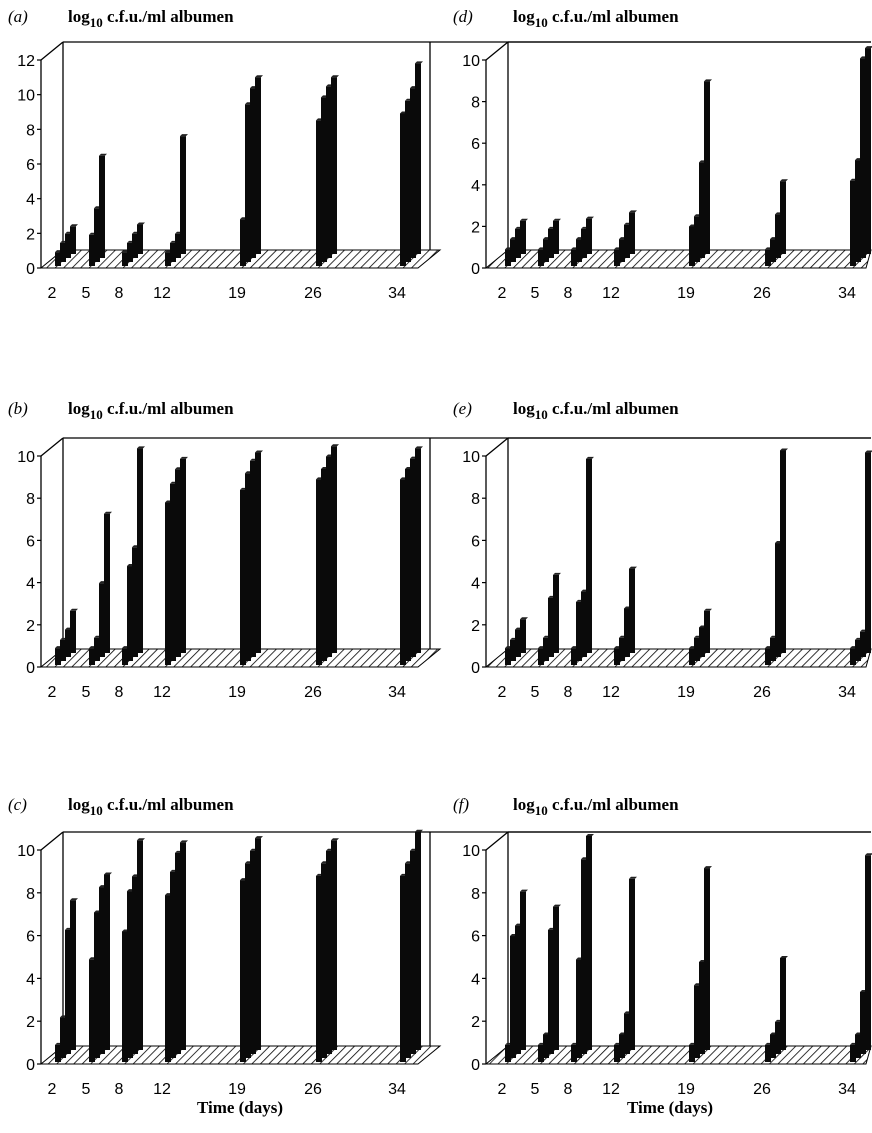 The height and width of the screenshot is (1133, 872). What do you see at coordinates (611, 1089) in the screenshot?
I see `x-tick-label: 12` at bounding box center [611, 1089].